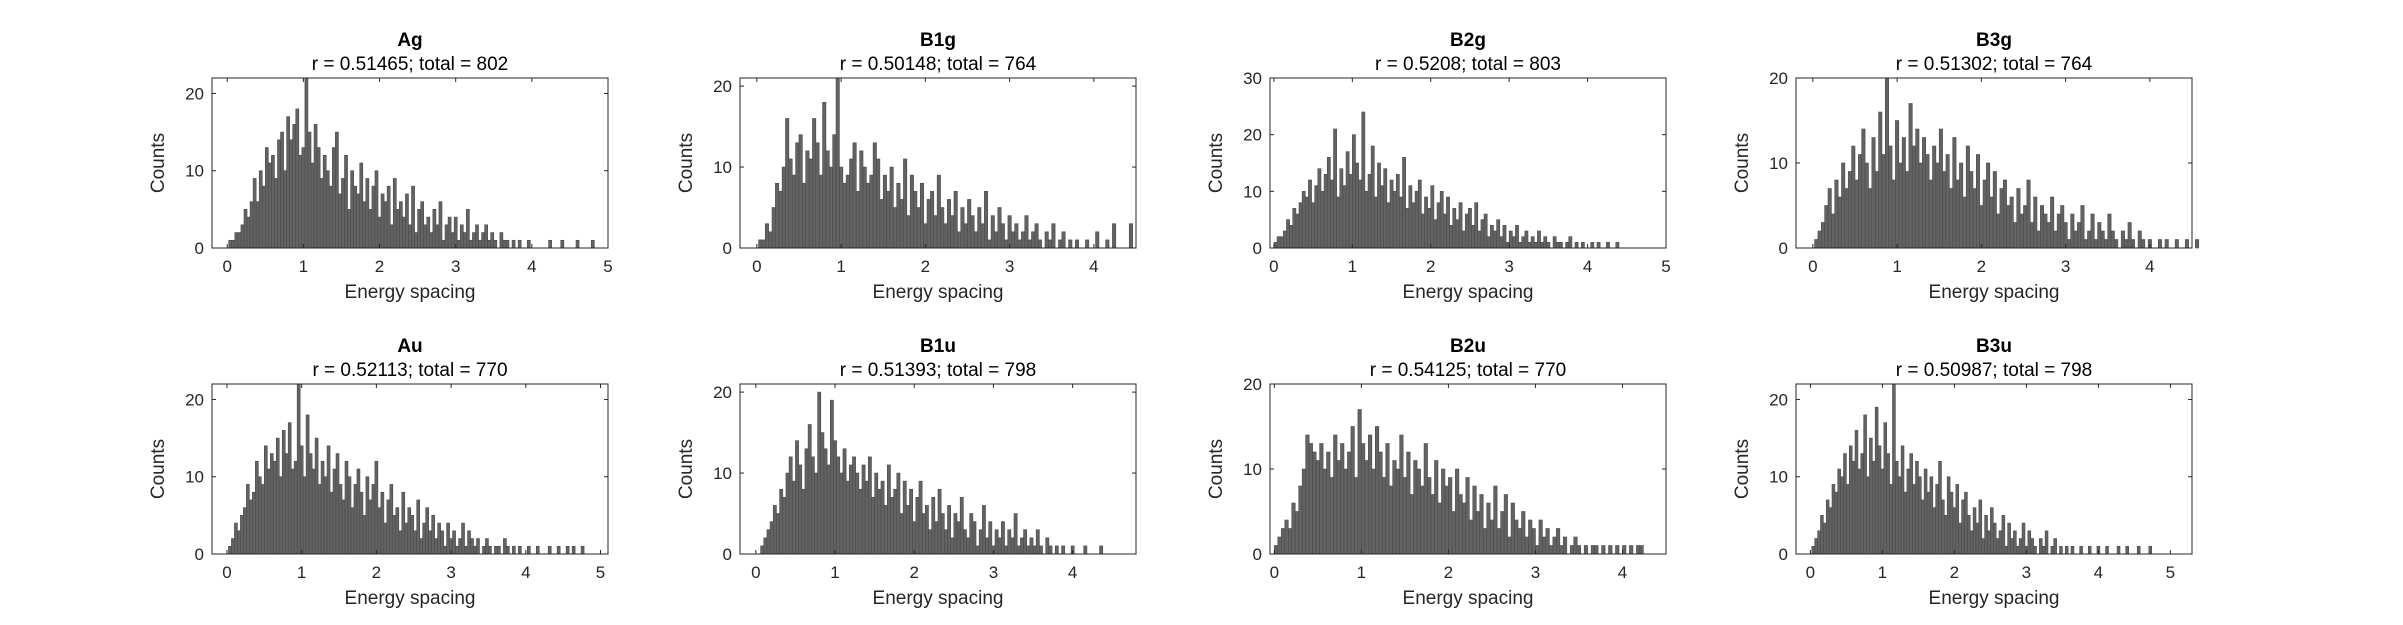  What do you see at coordinates (2065, 266) in the screenshot?
I see `x-tick-label: 3` at bounding box center [2065, 266].